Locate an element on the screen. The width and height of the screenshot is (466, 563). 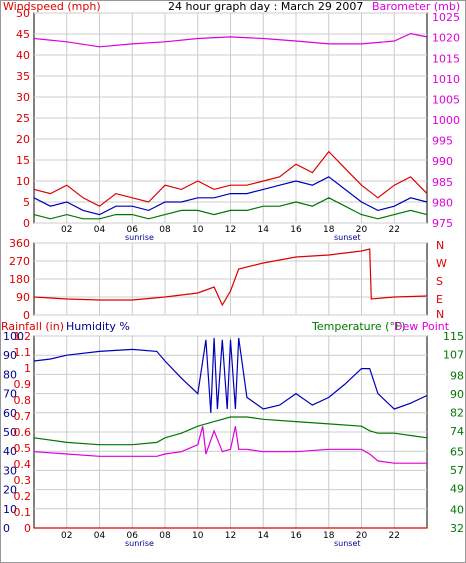
temperature-tick-labels: 32 40 49 57 65 74 82 90 98 107 115 is located at coordinates (453, 432).